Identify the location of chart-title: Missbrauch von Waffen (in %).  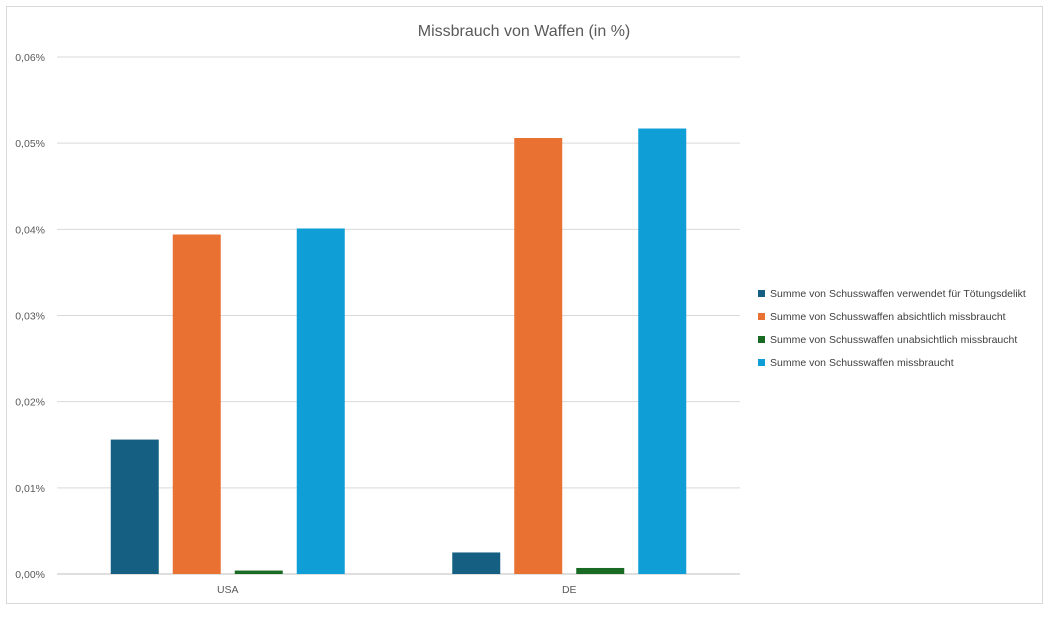
(524, 31).